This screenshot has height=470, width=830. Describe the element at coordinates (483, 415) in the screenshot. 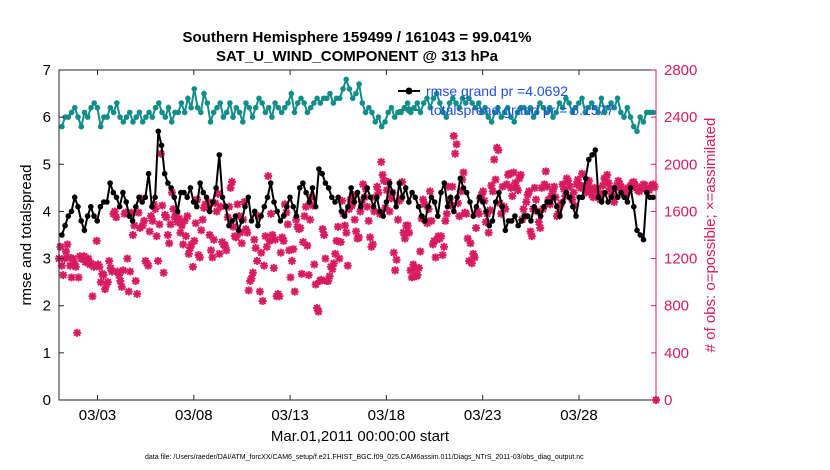

I see `x-tick-label: 03/23` at that location.